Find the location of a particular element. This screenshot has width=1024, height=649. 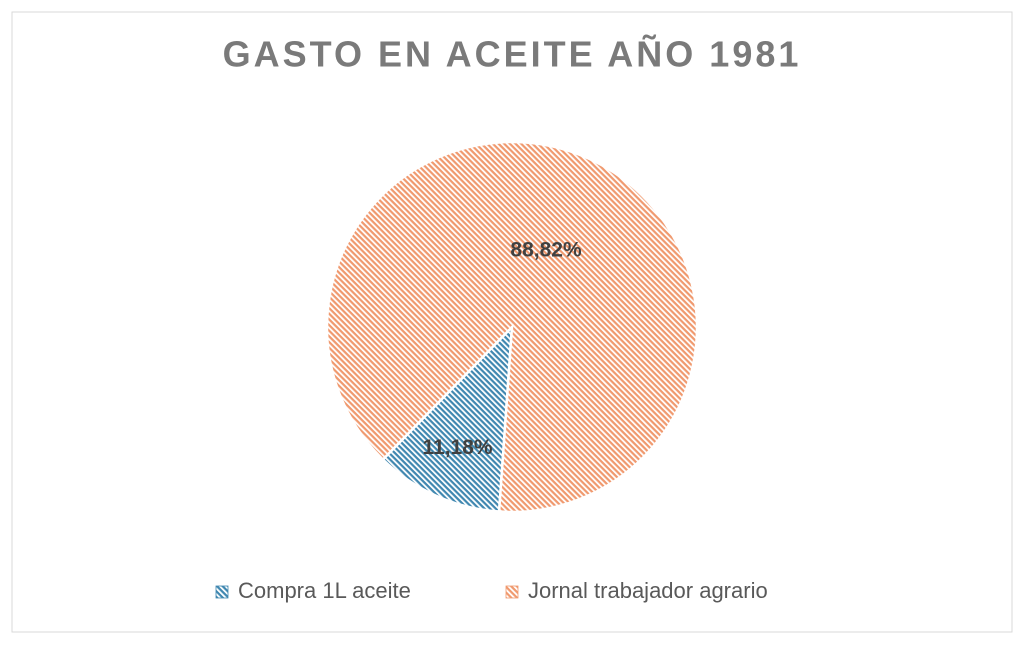

chart-title: GASTO EN ACEITE AÑO 1981 is located at coordinates (512, 54).